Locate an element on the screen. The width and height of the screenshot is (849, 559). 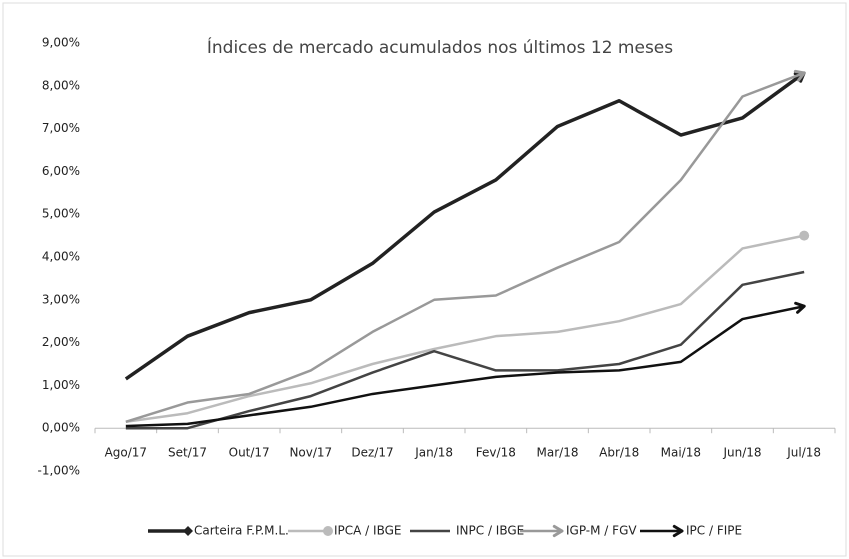
x-tick-label: Abr/18 is located at coordinates (619, 453).